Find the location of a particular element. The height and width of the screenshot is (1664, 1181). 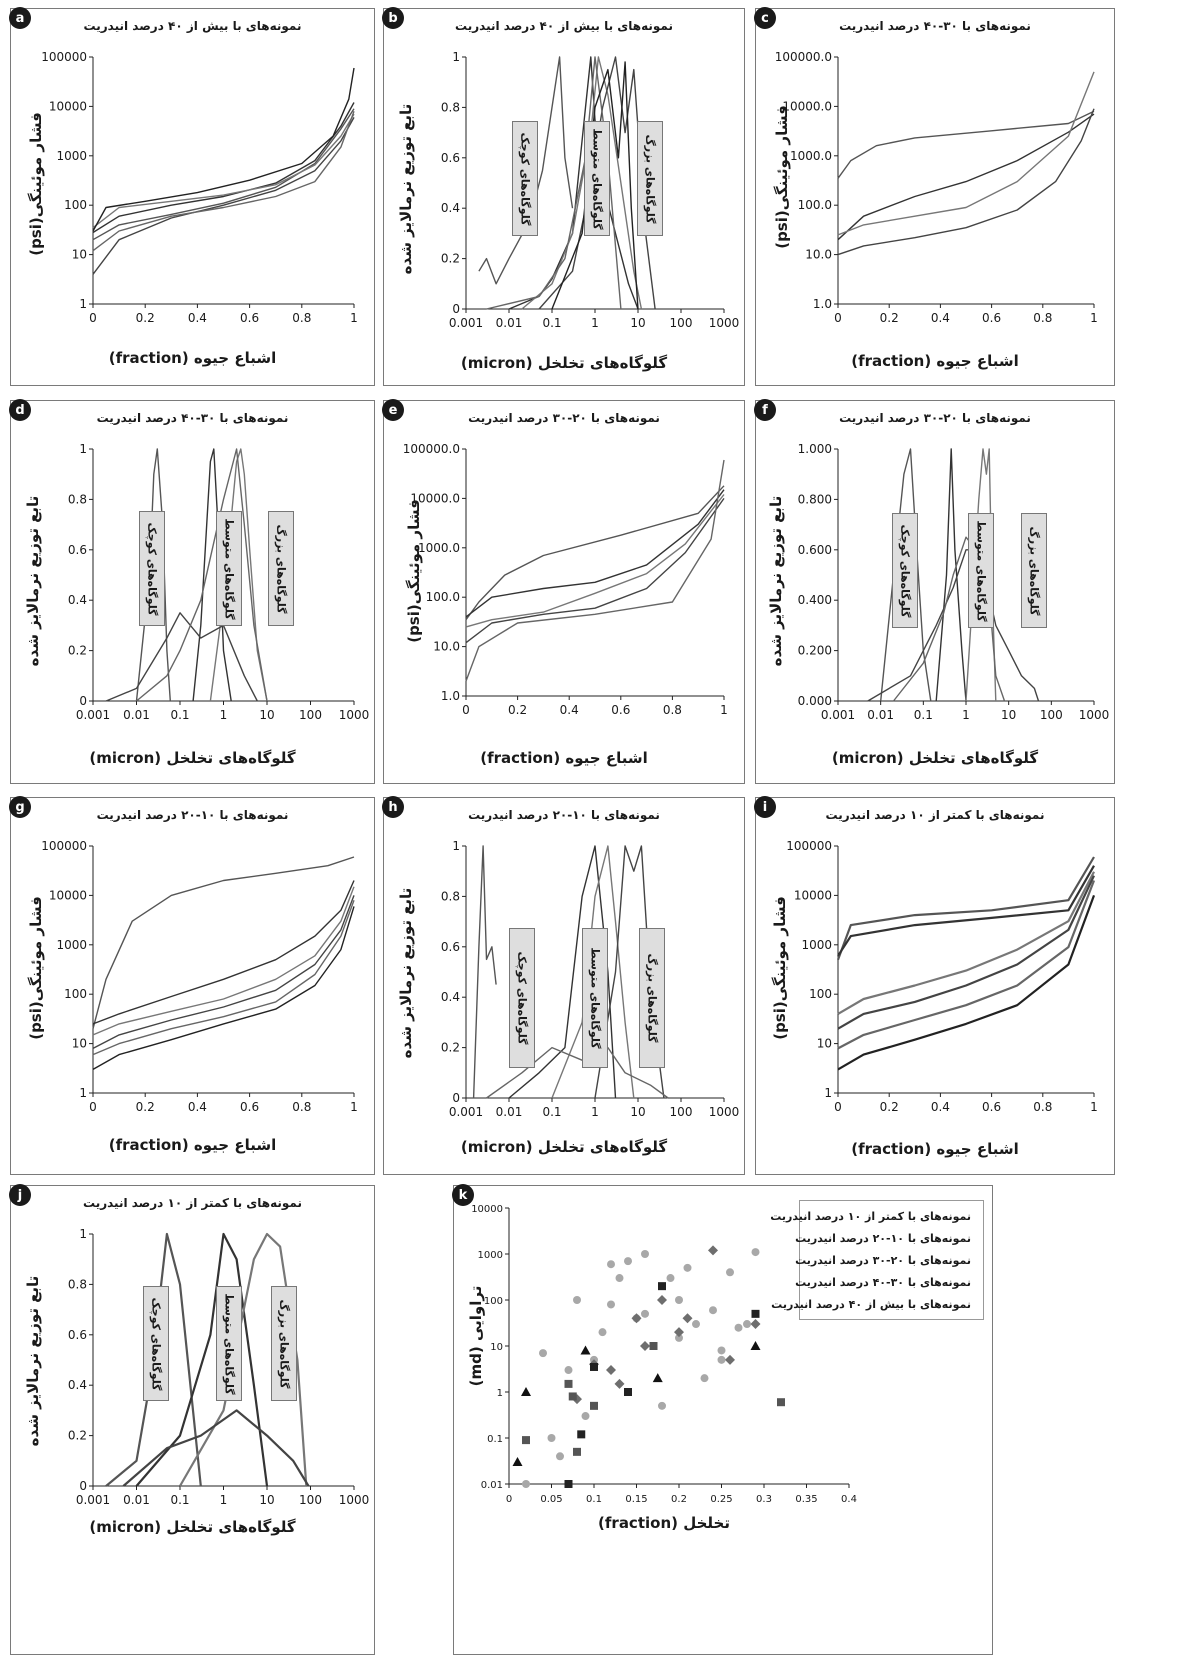

y-tick-label: 0.2 is located at coordinates (450, 259).